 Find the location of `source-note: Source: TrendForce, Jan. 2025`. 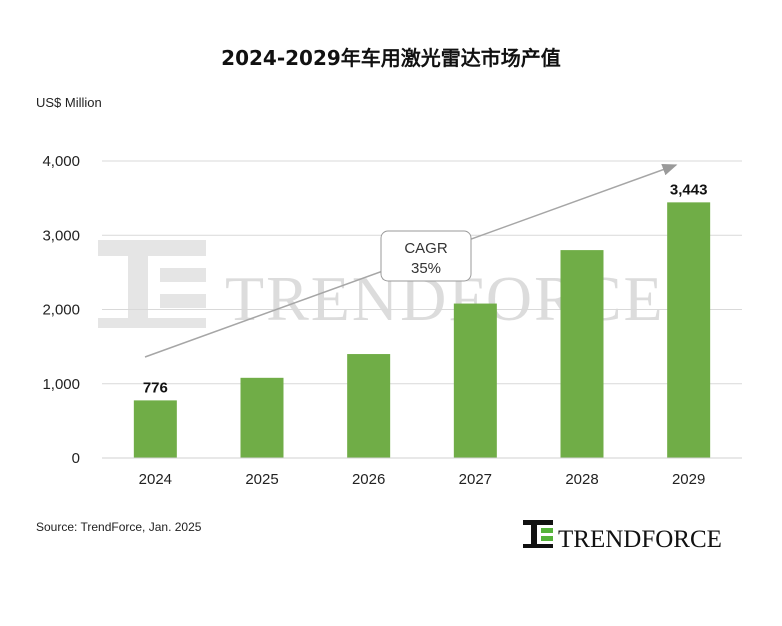

source-note: Source: TrendForce, Jan. 2025 is located at coordinates (119, 527).